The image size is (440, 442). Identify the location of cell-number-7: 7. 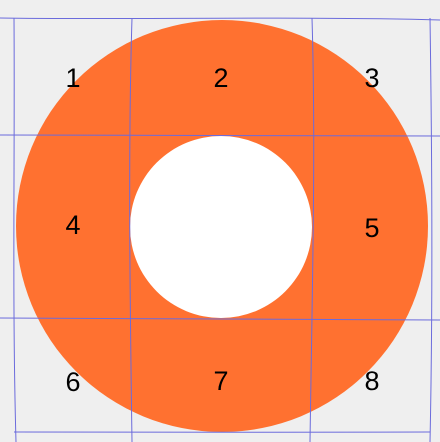
(220, 381).